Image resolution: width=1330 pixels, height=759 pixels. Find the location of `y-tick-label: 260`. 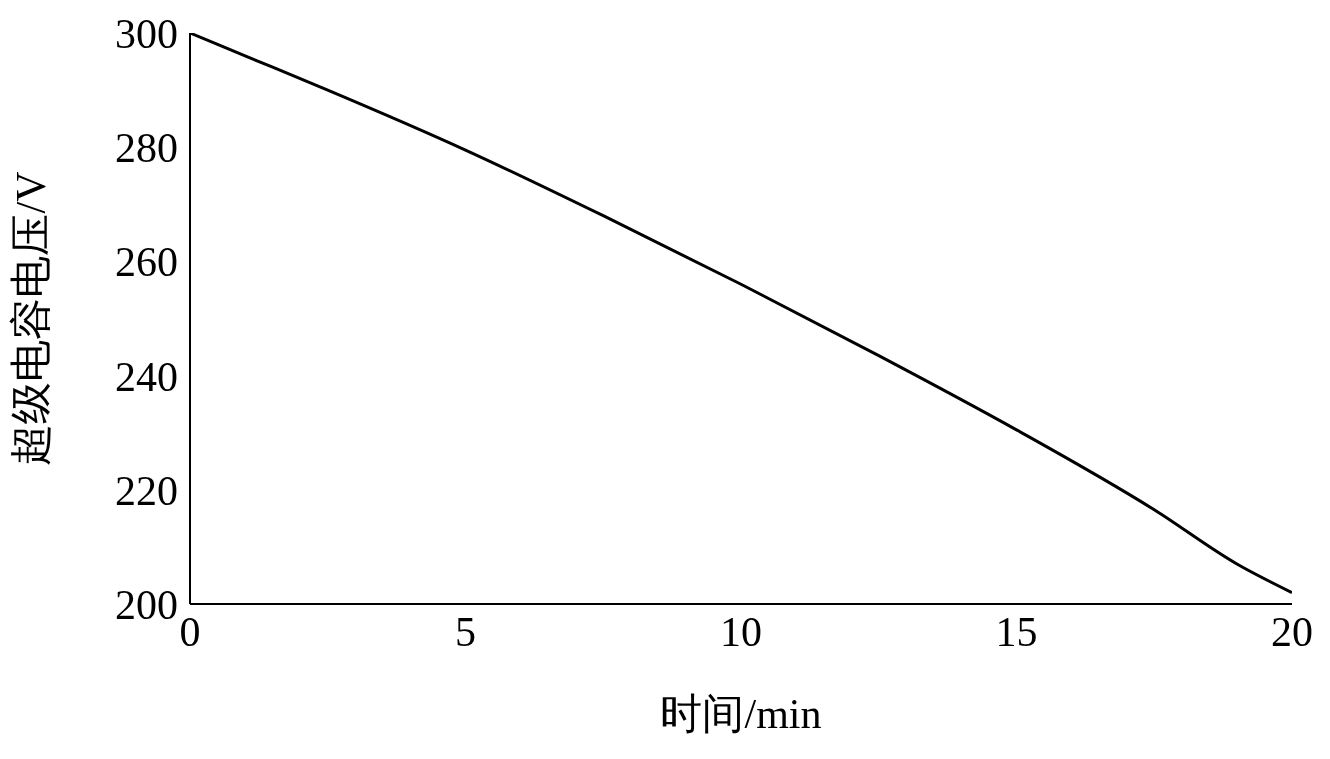

y-tick-label: 260 is located at coordinates (146, 262).